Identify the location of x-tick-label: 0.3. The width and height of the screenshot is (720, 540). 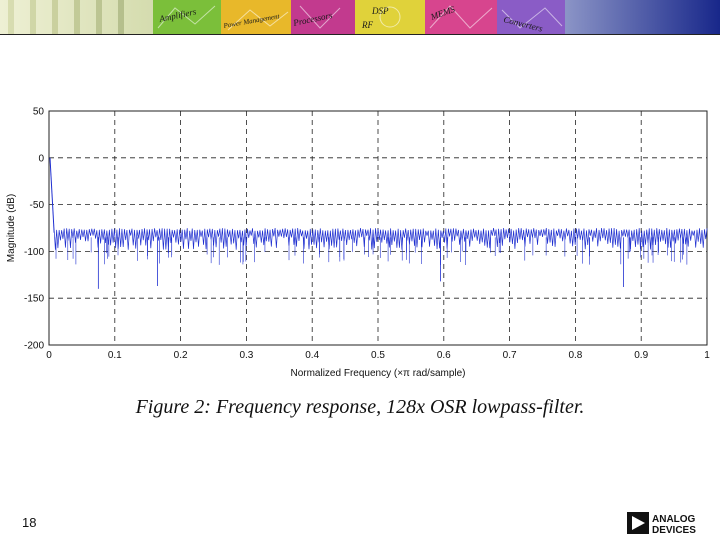
(246, 355).